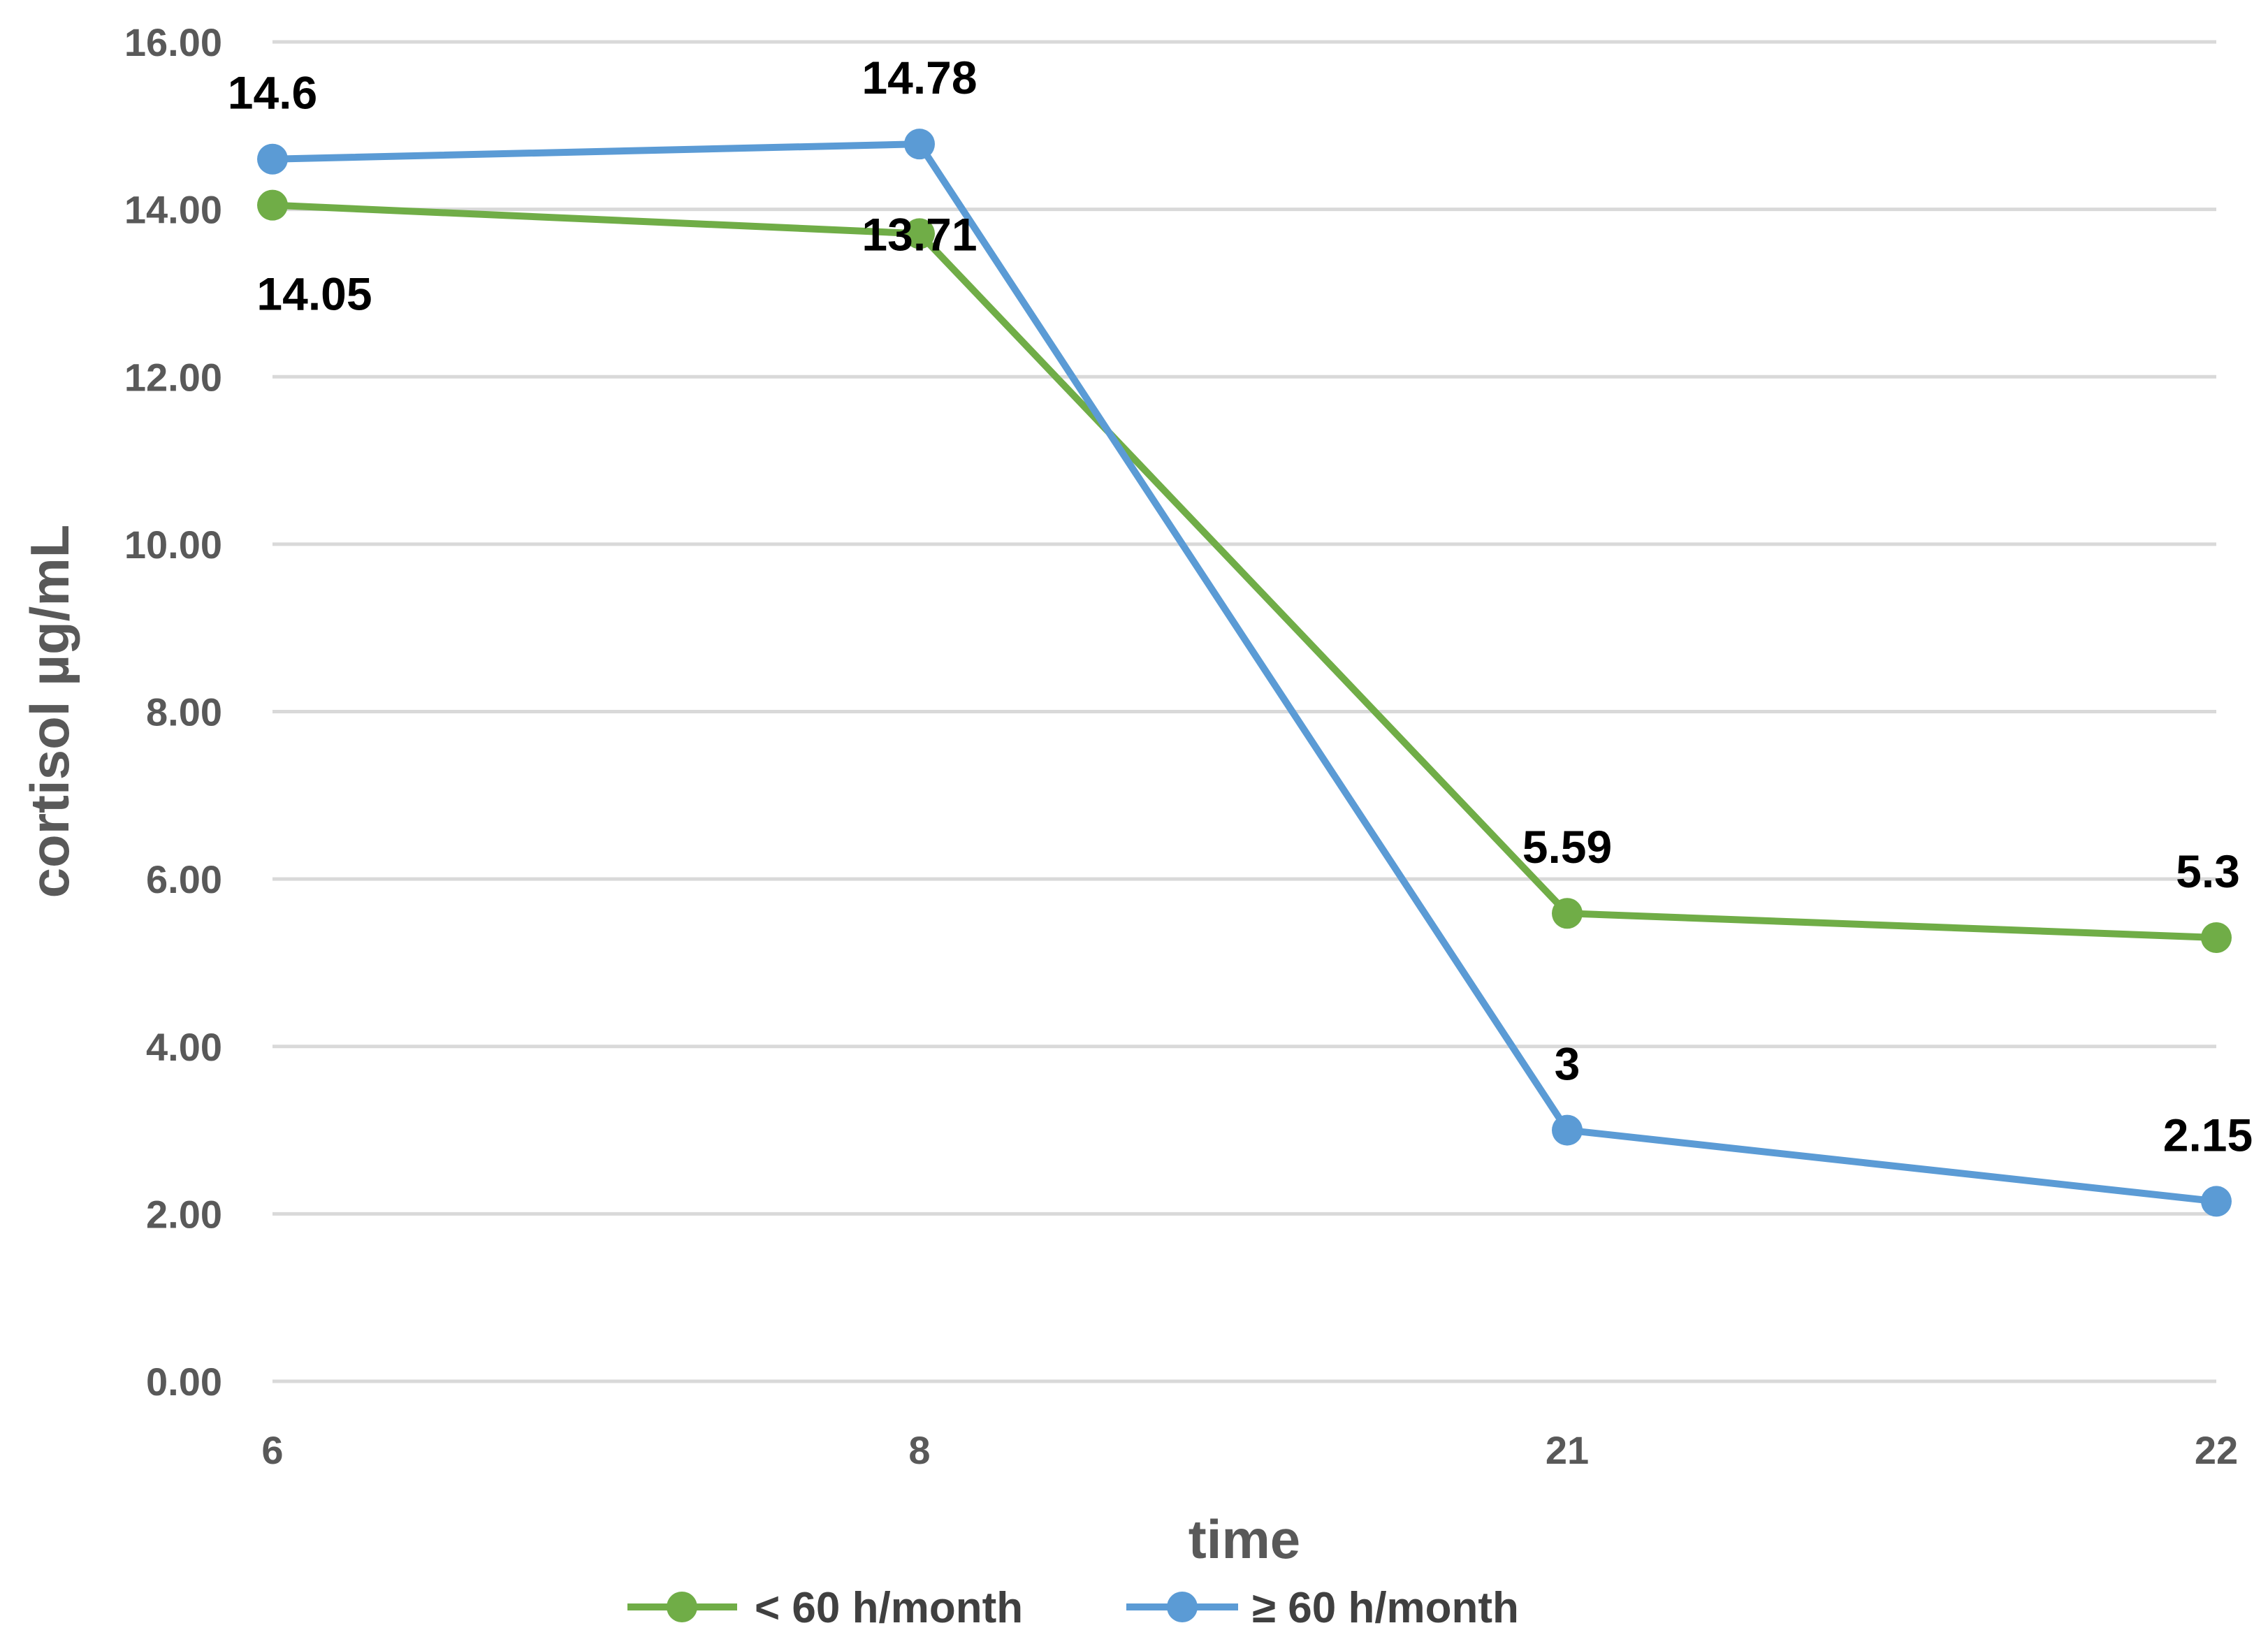 The image size is (2268, 1644). What do you see at coordinates (889, 1608) in the screenshot?
I see `legend-label: < 60 h/month` at bounding box center [889, 1608].